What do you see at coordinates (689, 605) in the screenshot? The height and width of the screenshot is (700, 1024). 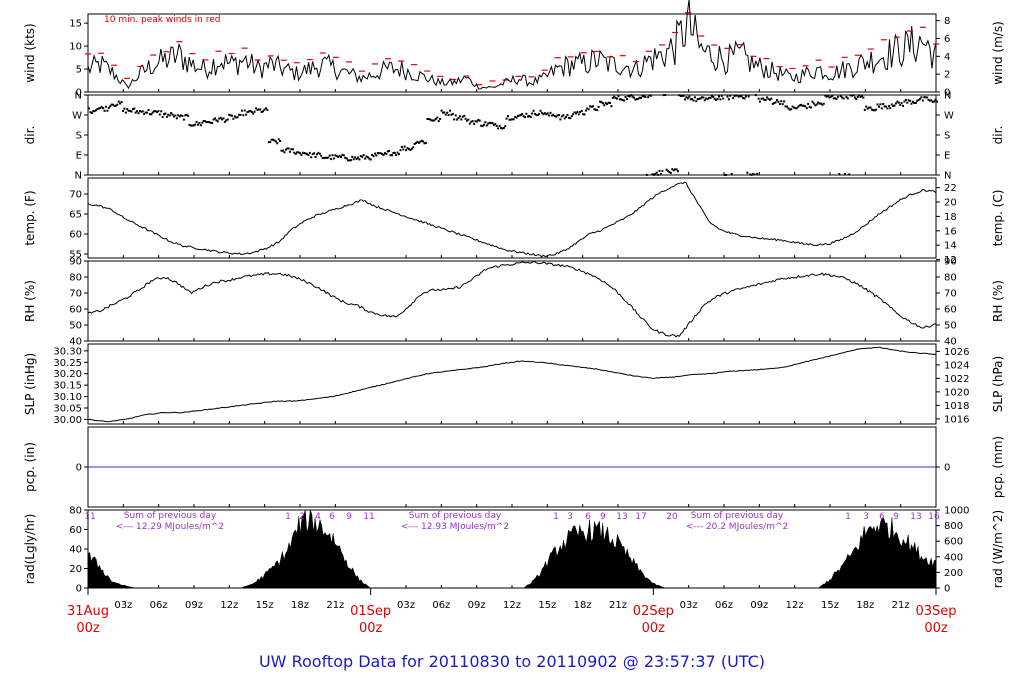 I see `x-hour-label: 03z` at bounding box center [689, 605].